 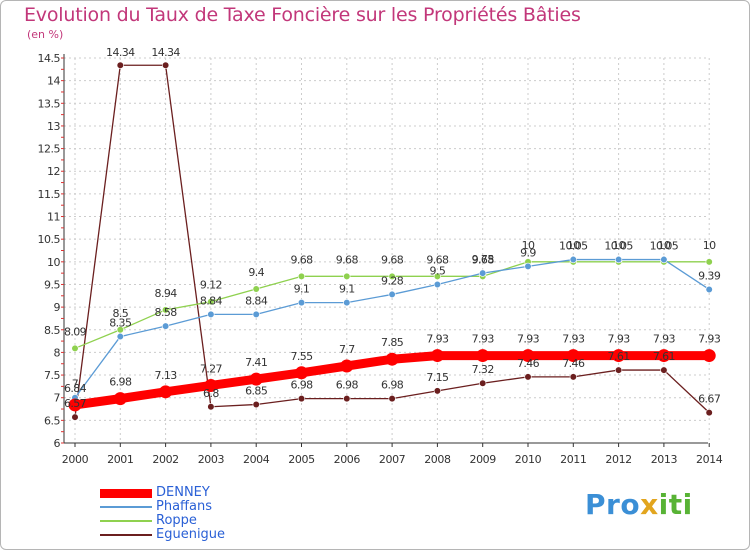 What do you see at coordinates (53, 262) in the screenshot?
I see `y-tick-label: 10` at bounding box center [53, 262].